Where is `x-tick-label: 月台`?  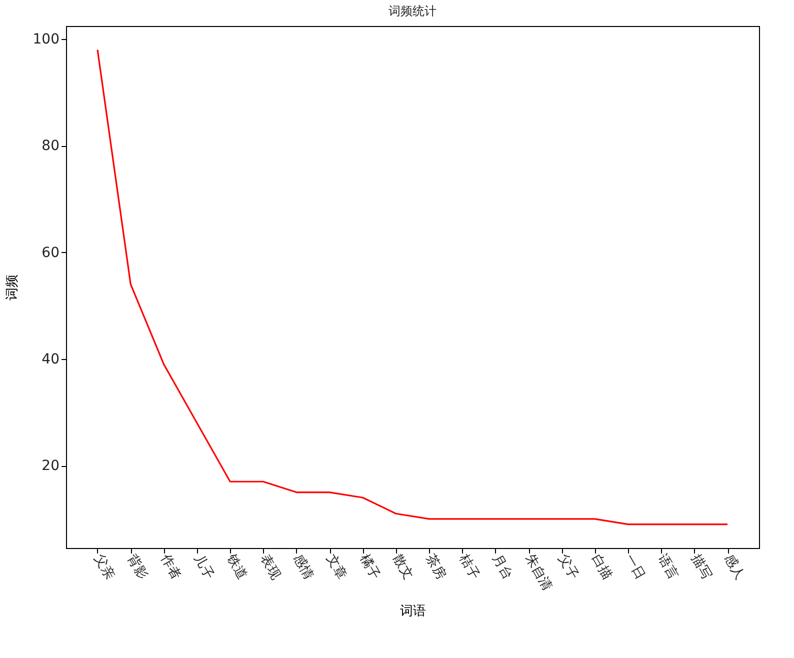 x-tick-label: 月台 is located at coordinates (501, 567).